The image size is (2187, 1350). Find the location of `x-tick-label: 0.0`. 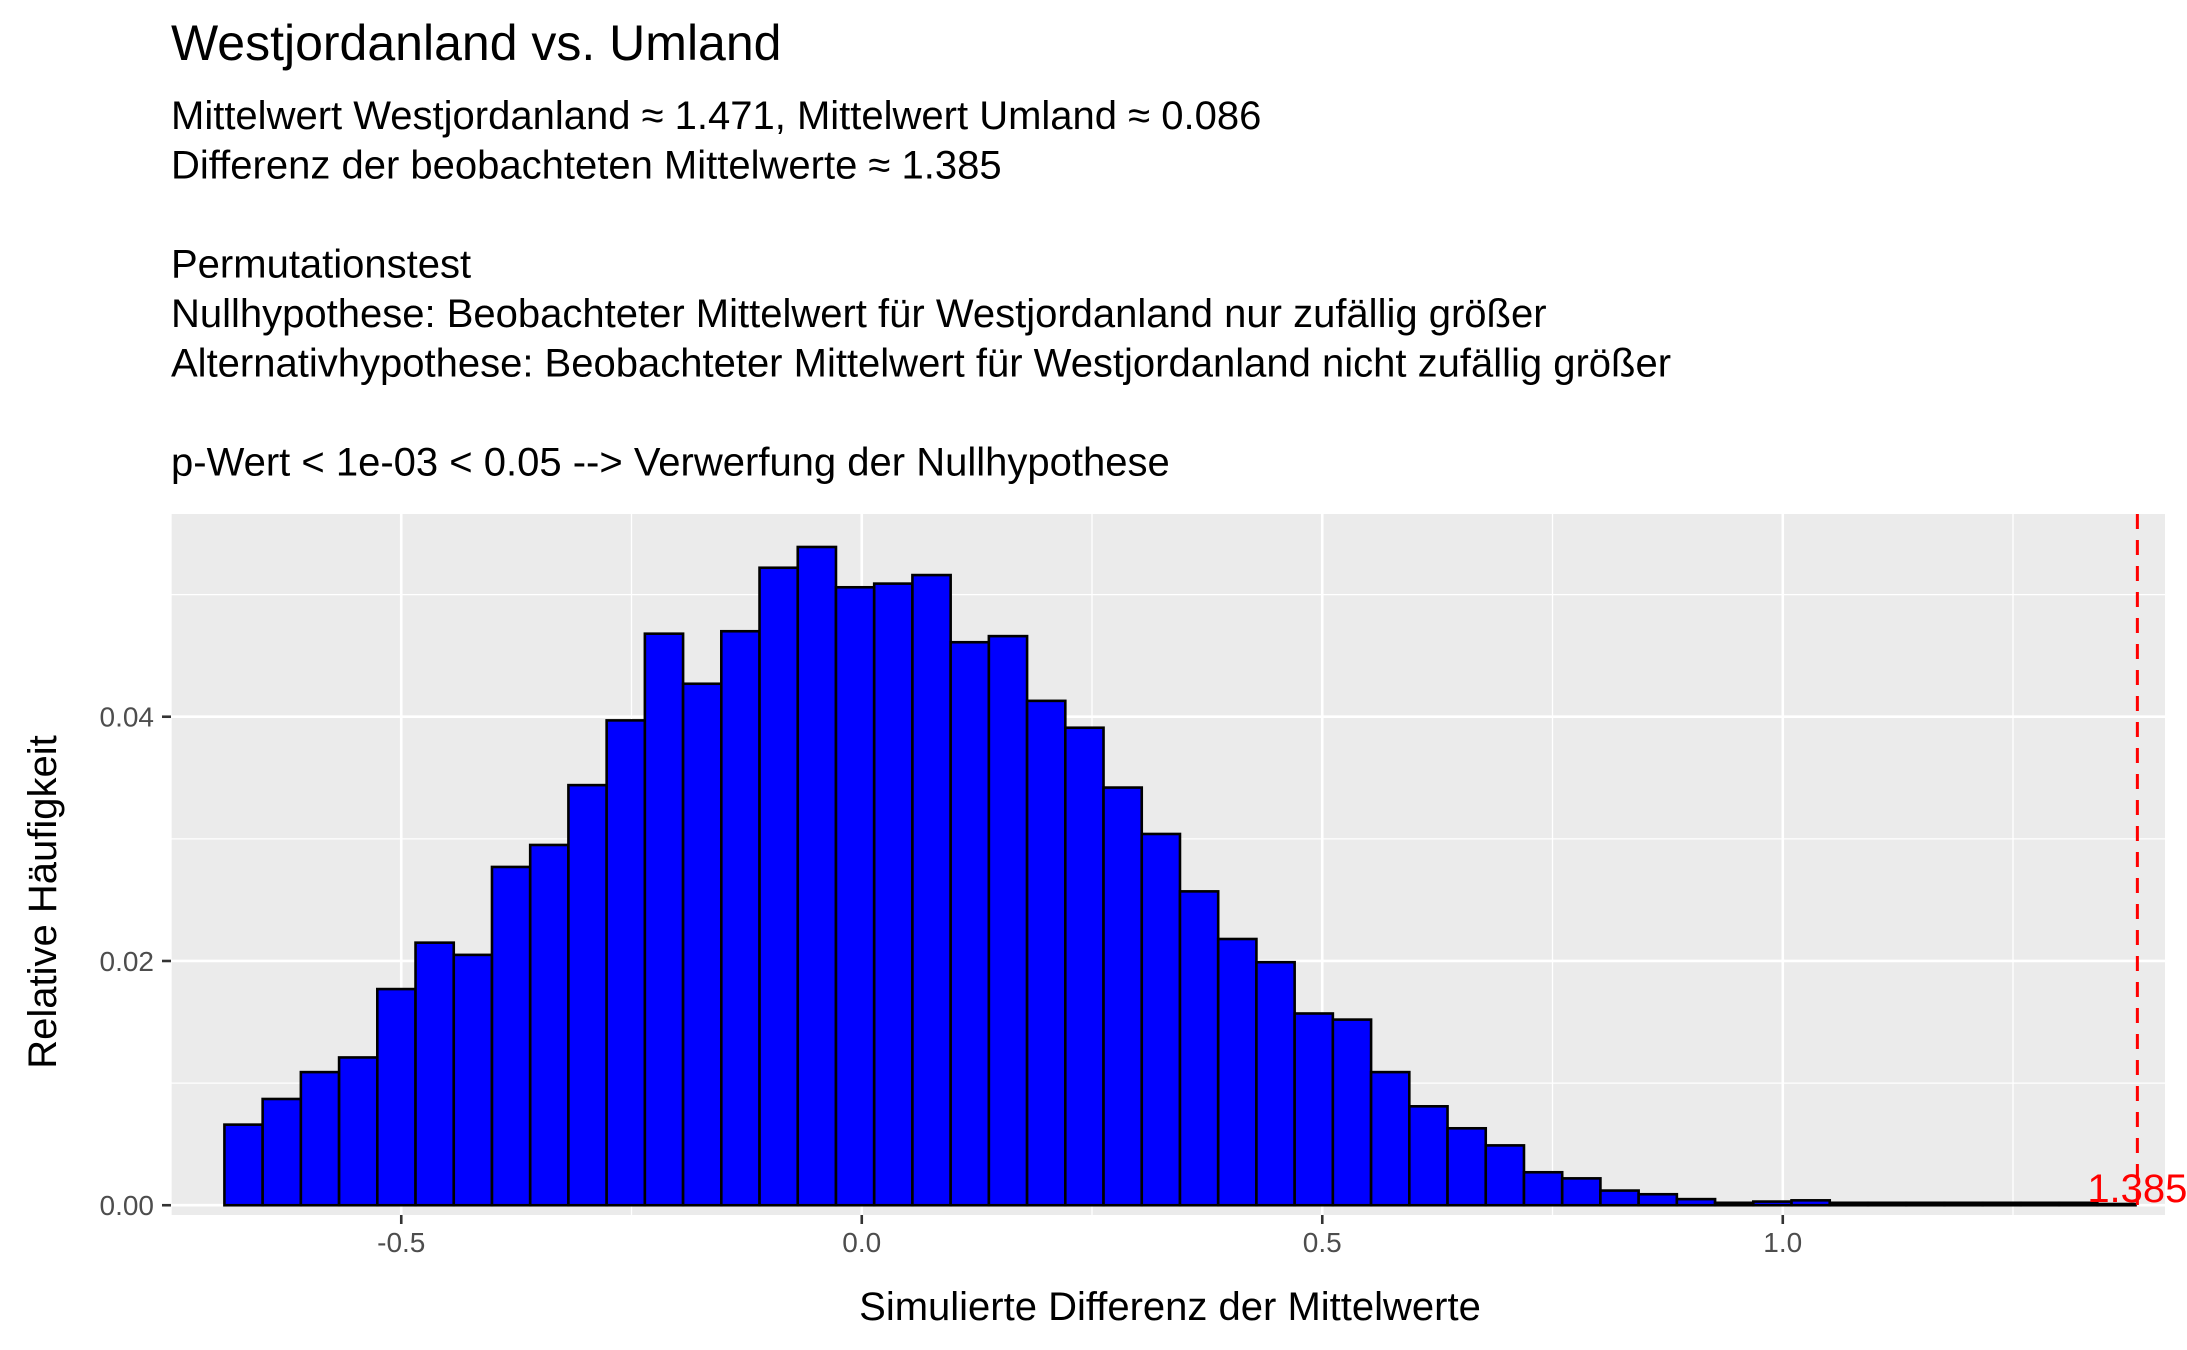

x-tick-label: 0.0 is located at coordinates (861, 1242).